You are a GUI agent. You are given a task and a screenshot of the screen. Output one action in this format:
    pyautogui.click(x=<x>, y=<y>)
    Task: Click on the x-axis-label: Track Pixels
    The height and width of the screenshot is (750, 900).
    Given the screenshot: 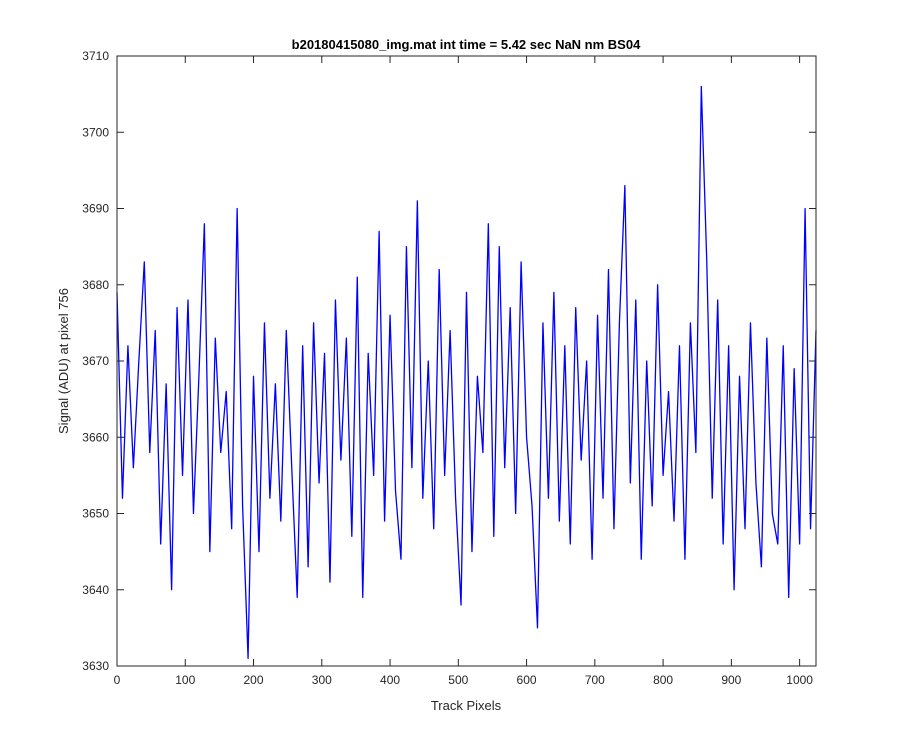 What is the action you would take?
    pyautogui.click(x=466, y=705)
    